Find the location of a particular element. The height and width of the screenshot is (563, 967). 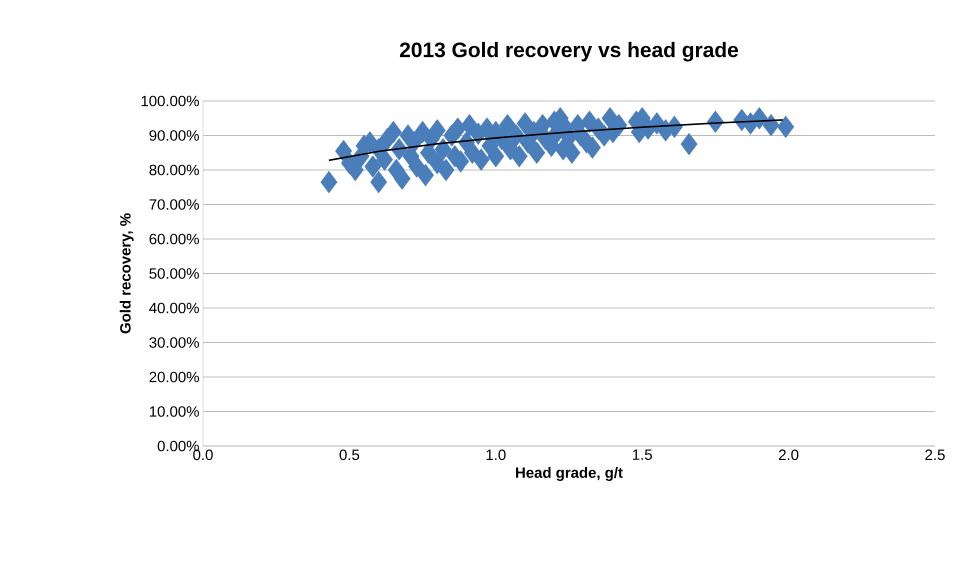

y-tick-label: 70.00% is located at coordinates (174, 204).